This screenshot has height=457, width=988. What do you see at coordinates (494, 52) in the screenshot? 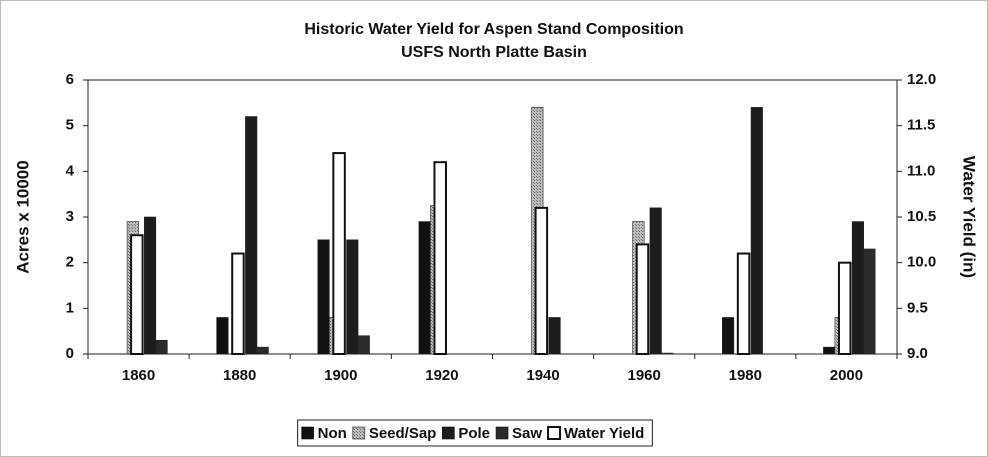
I see `chart-subtitle: USFS North Platte Basin` at bounding box center [494, 52].